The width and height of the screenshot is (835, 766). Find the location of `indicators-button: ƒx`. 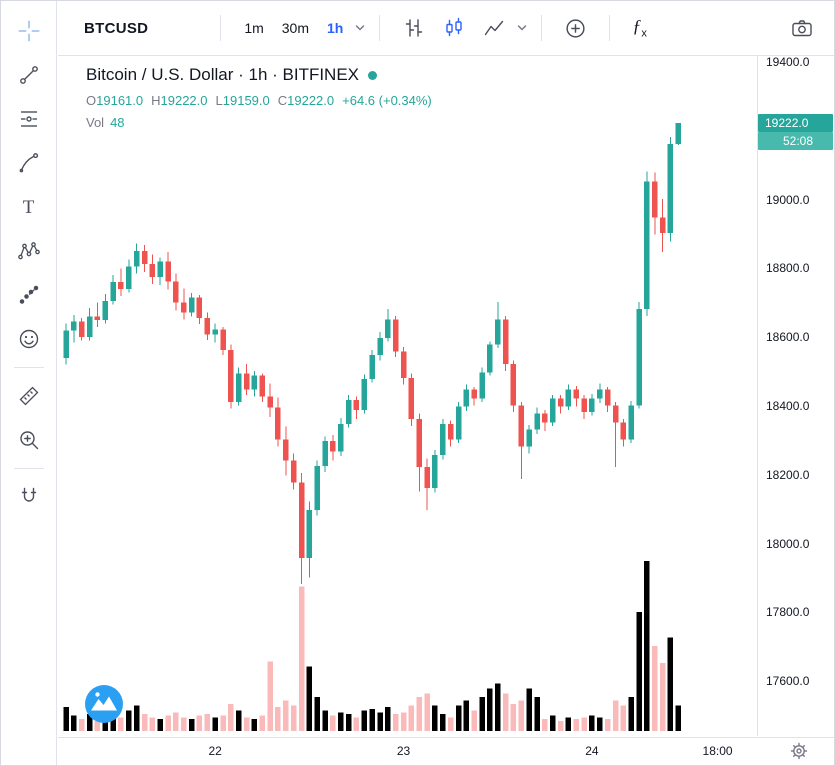

indicators-button: ƒx is located at coordinates (639, 28).